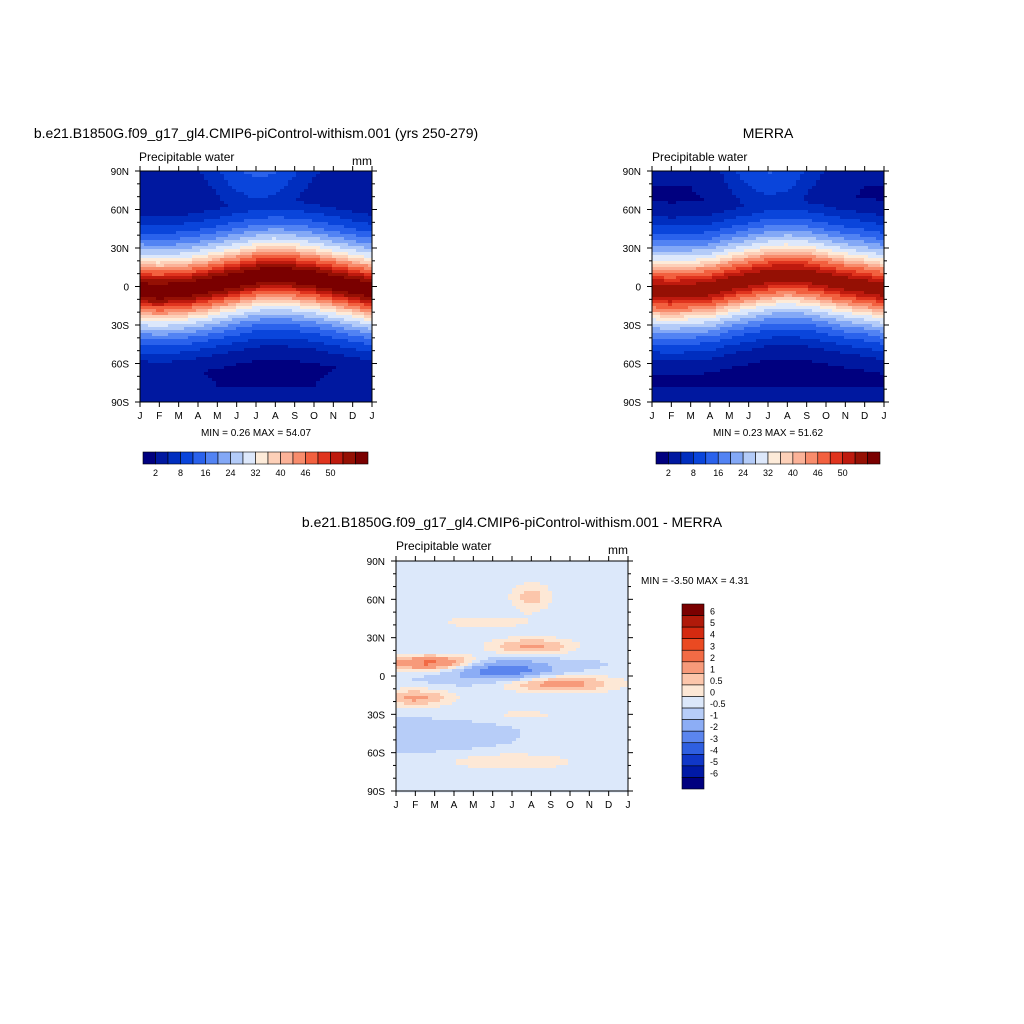  I want to click on colorbar-label: 32, so click(768, 473).